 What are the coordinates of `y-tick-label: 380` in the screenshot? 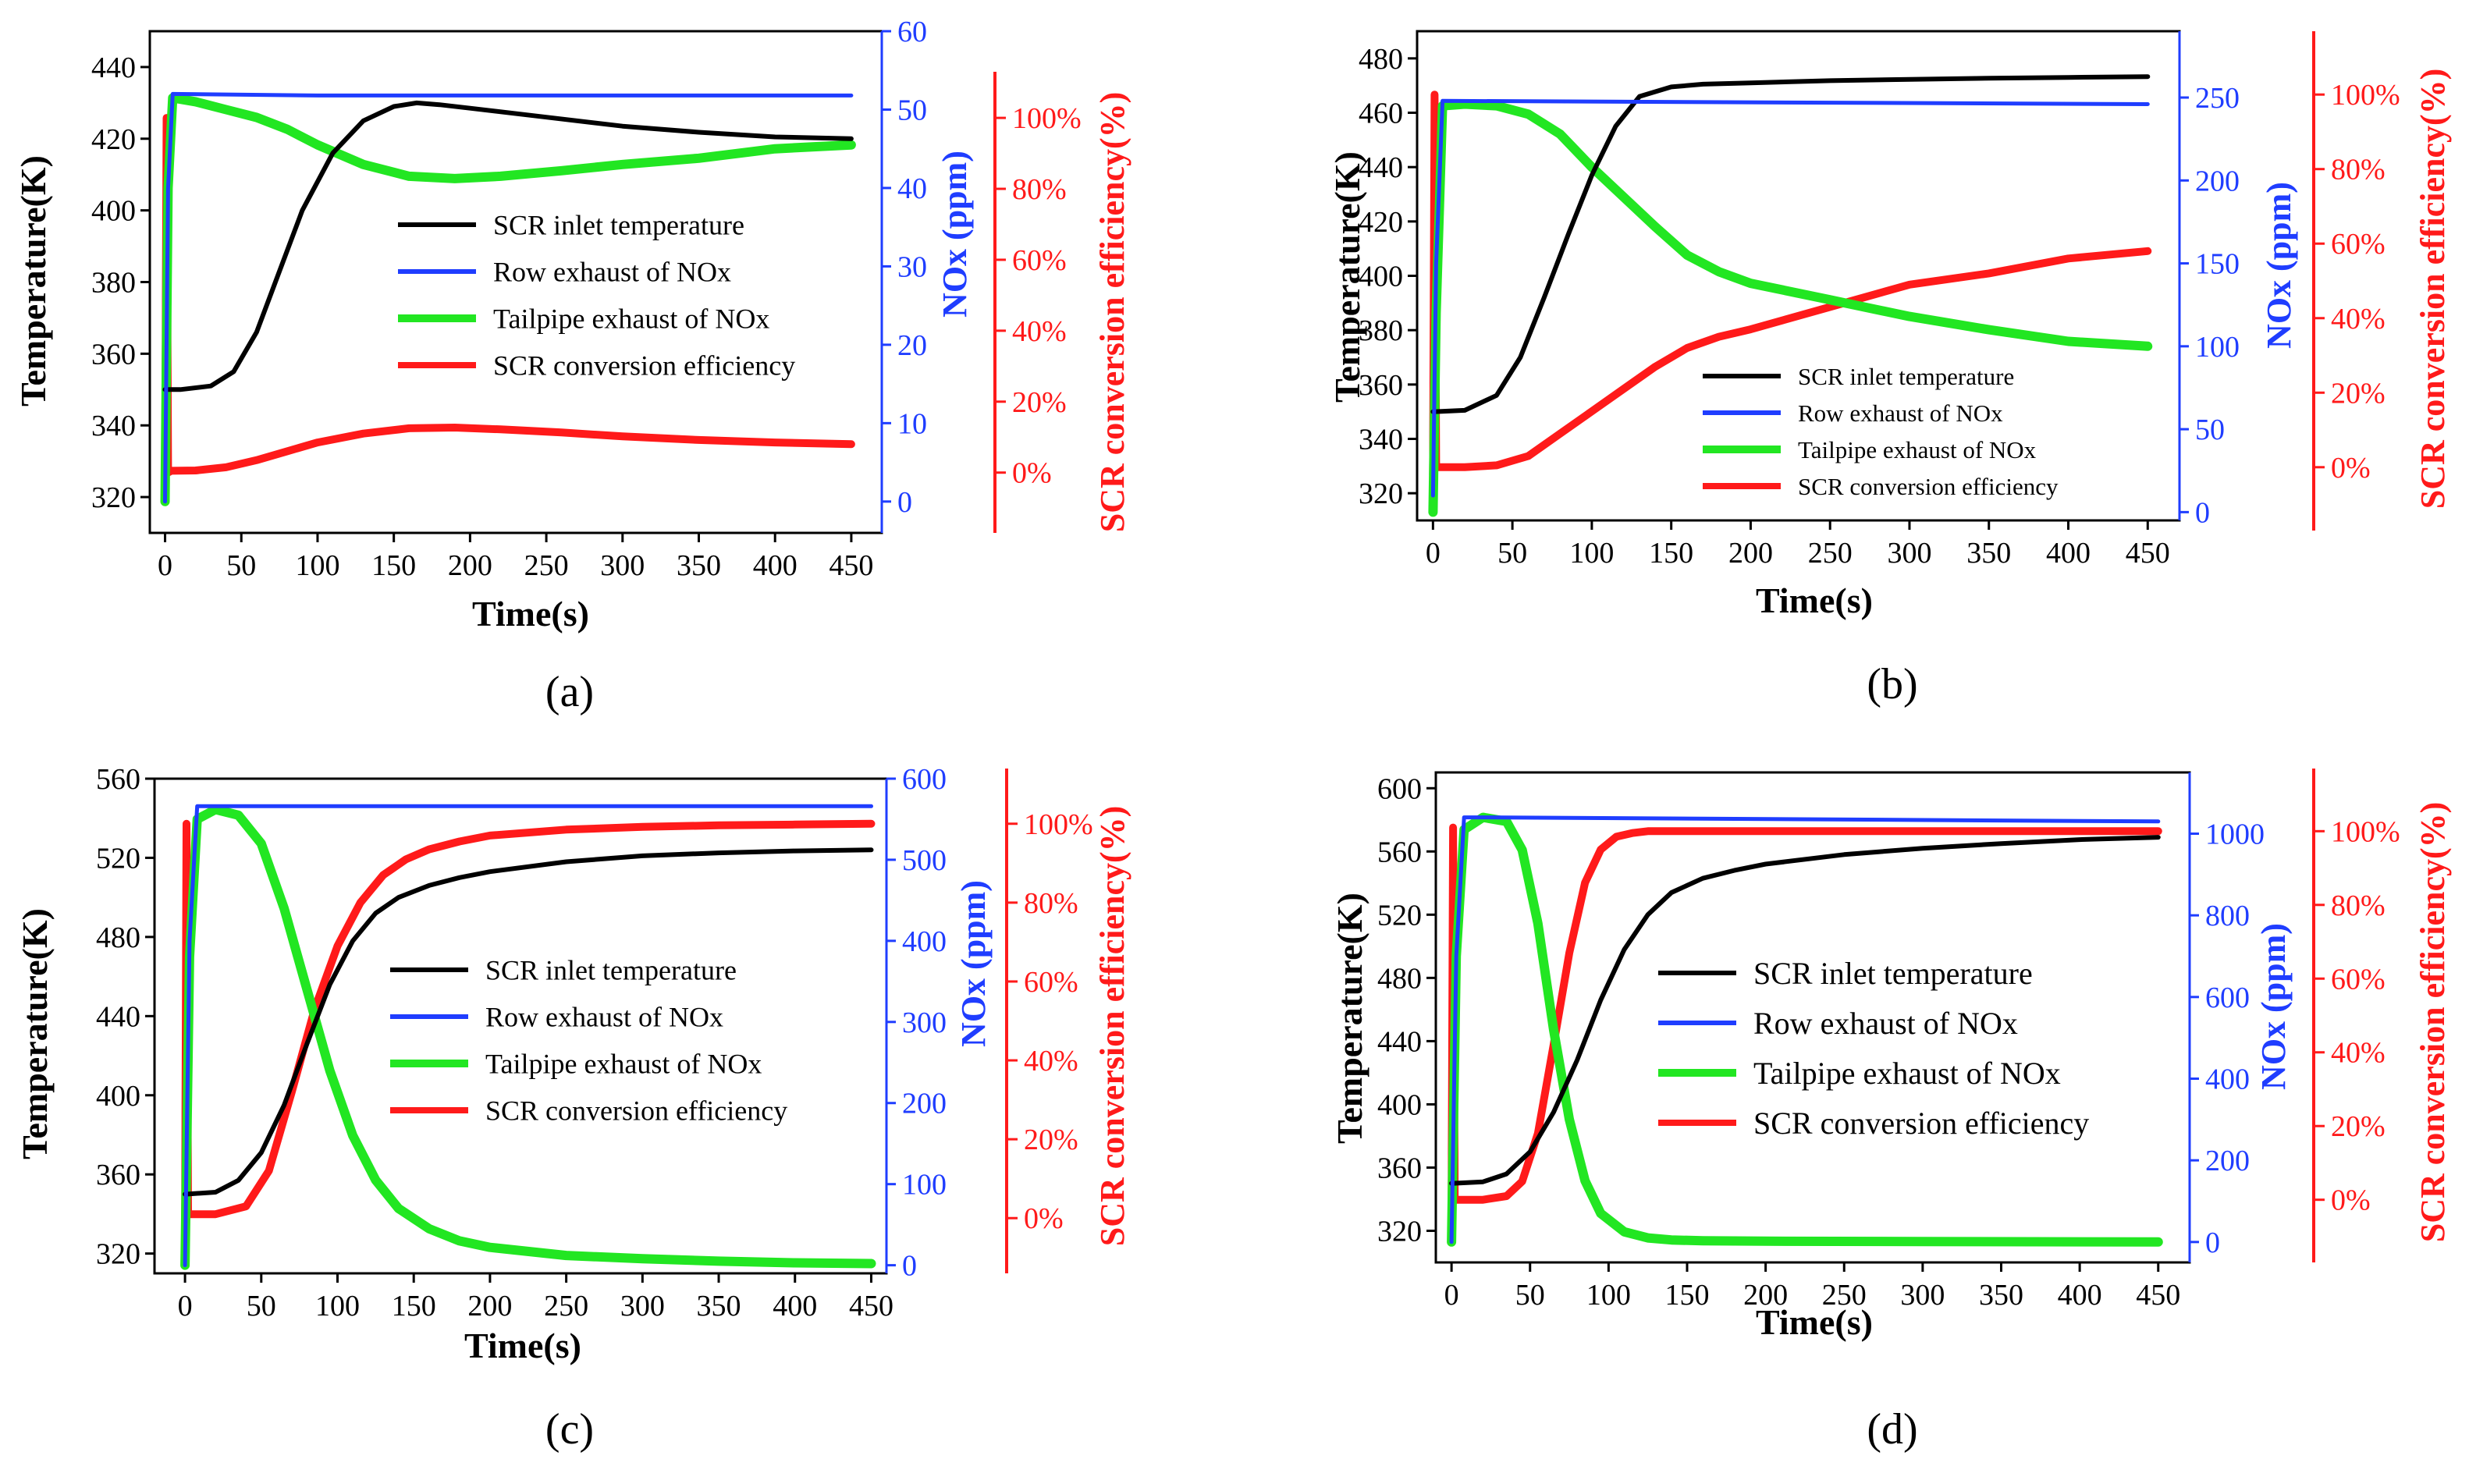 It's located at (1381, 330).